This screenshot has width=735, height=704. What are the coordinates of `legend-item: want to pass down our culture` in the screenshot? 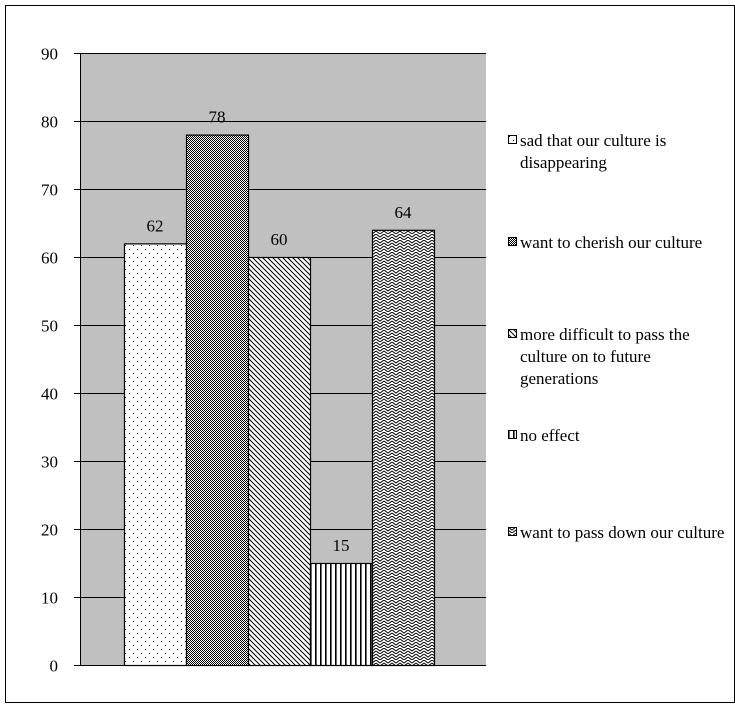 It's located at (619, 533).